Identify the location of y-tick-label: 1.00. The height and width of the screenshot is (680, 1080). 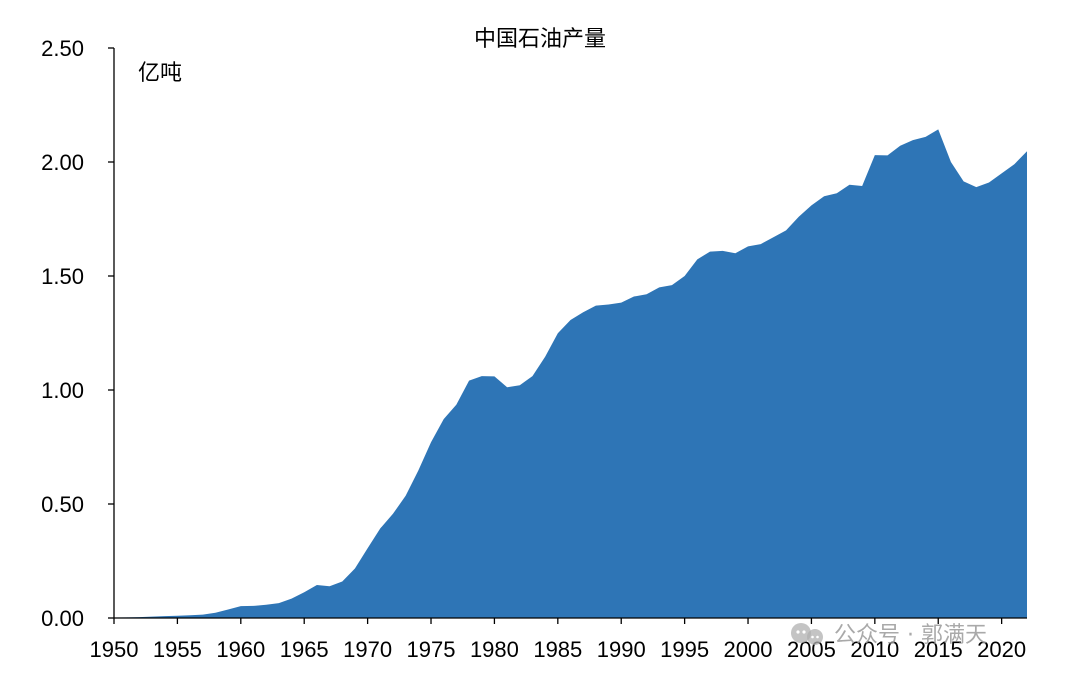
(62, 390).